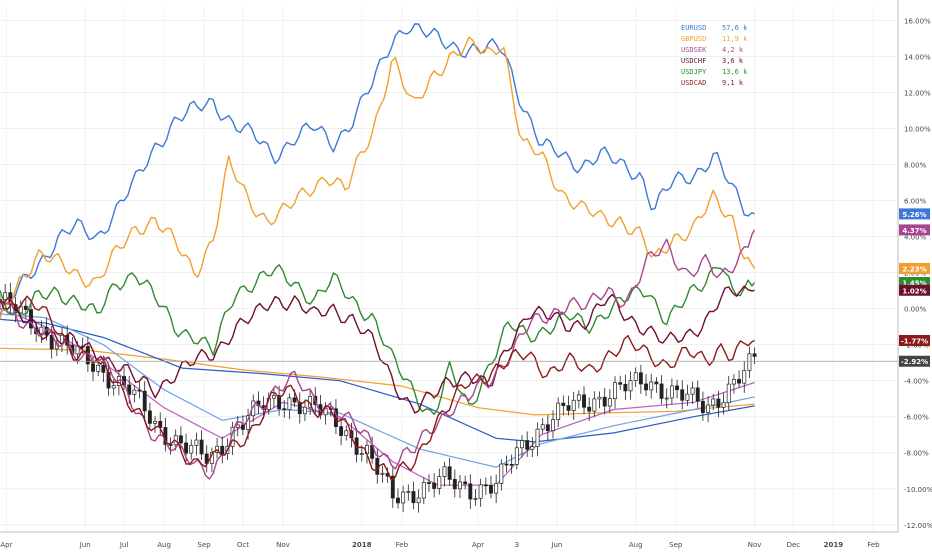 Image resolution: width=932 pixels, height=554 pixels. Describe the element at coordinates (915, 310) in the screenshot. I see `y-tick-label: 0.00%` at that location.